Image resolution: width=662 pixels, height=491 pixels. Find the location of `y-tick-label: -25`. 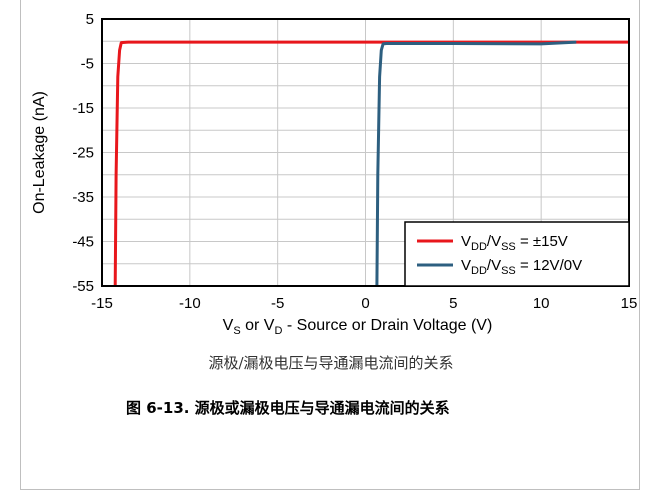

y-tick-label: -25 is located at coordinates (83, 153).